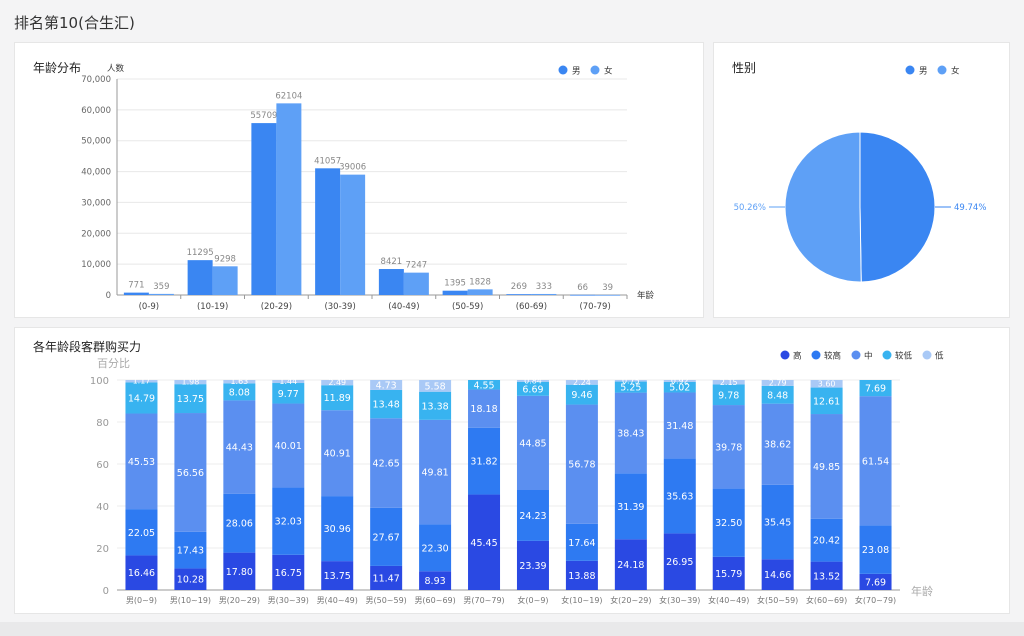  What do you see at coordinates (212, 307) in the screenshot?
I see `age-x-tick-label: (10-19)` at bounding box center [212, 307].